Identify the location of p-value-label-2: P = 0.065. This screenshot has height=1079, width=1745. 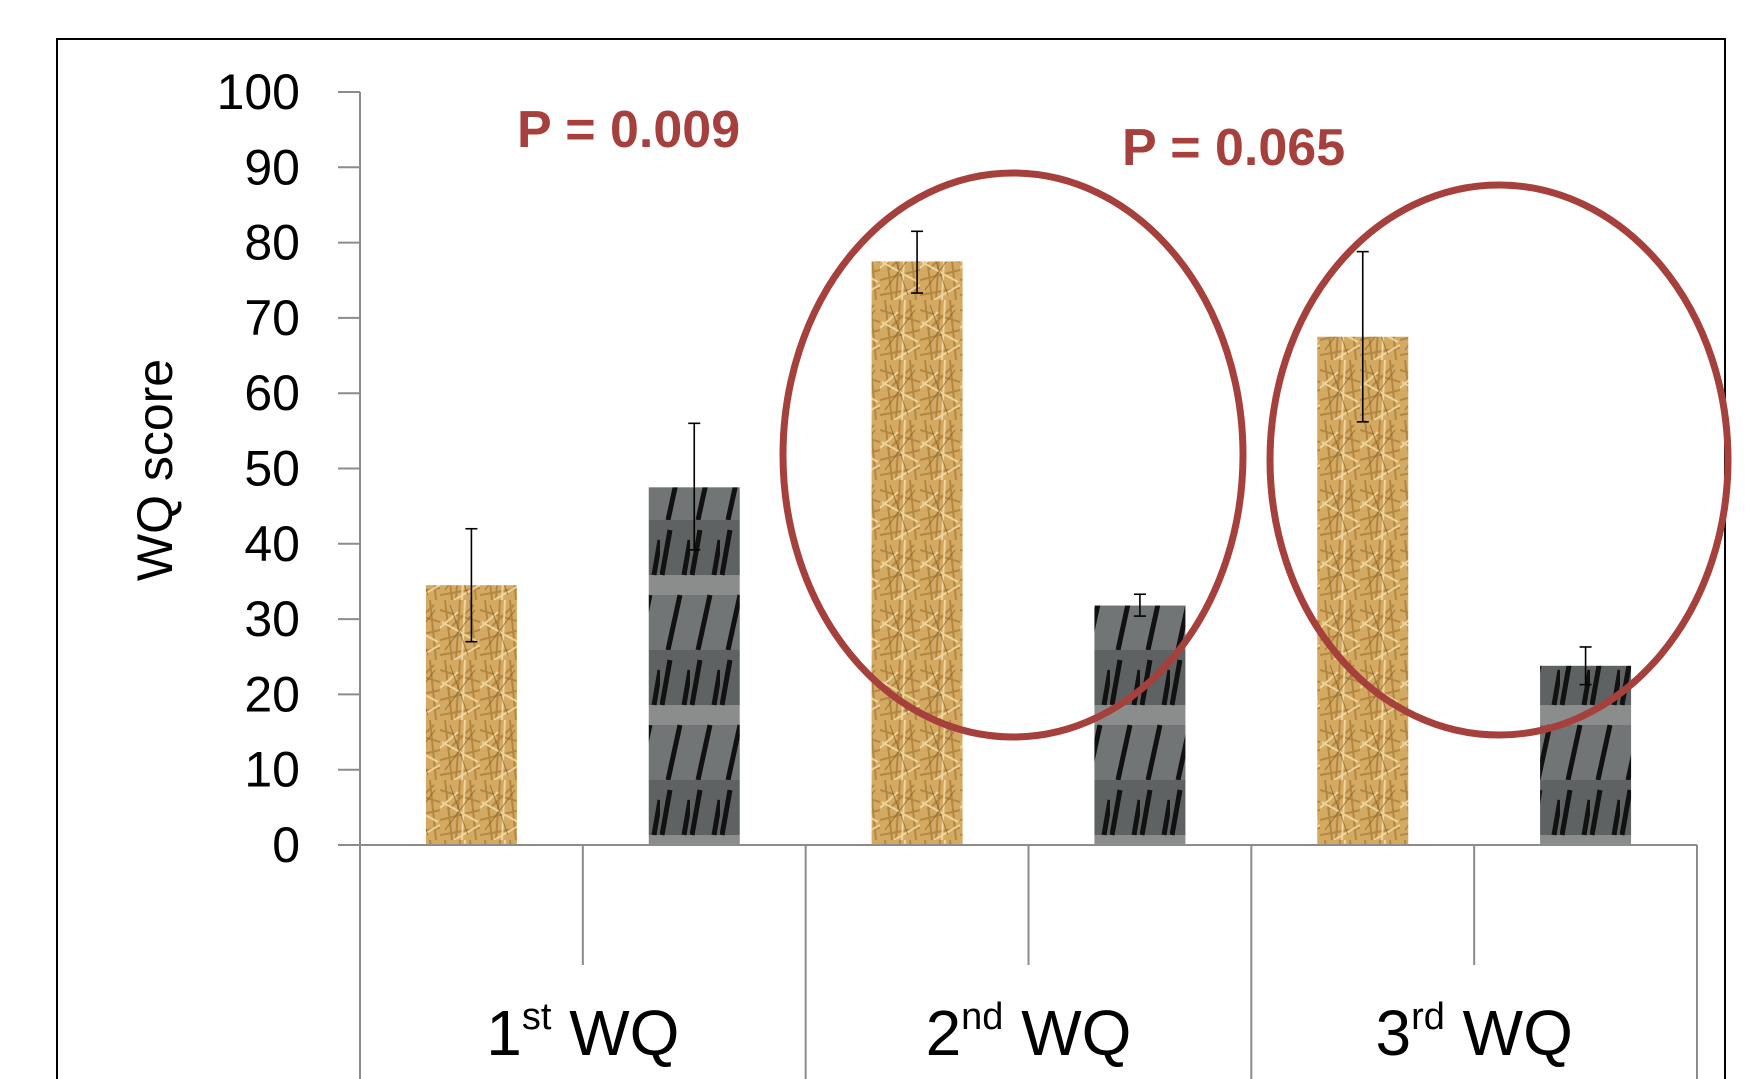
(1233, 148).